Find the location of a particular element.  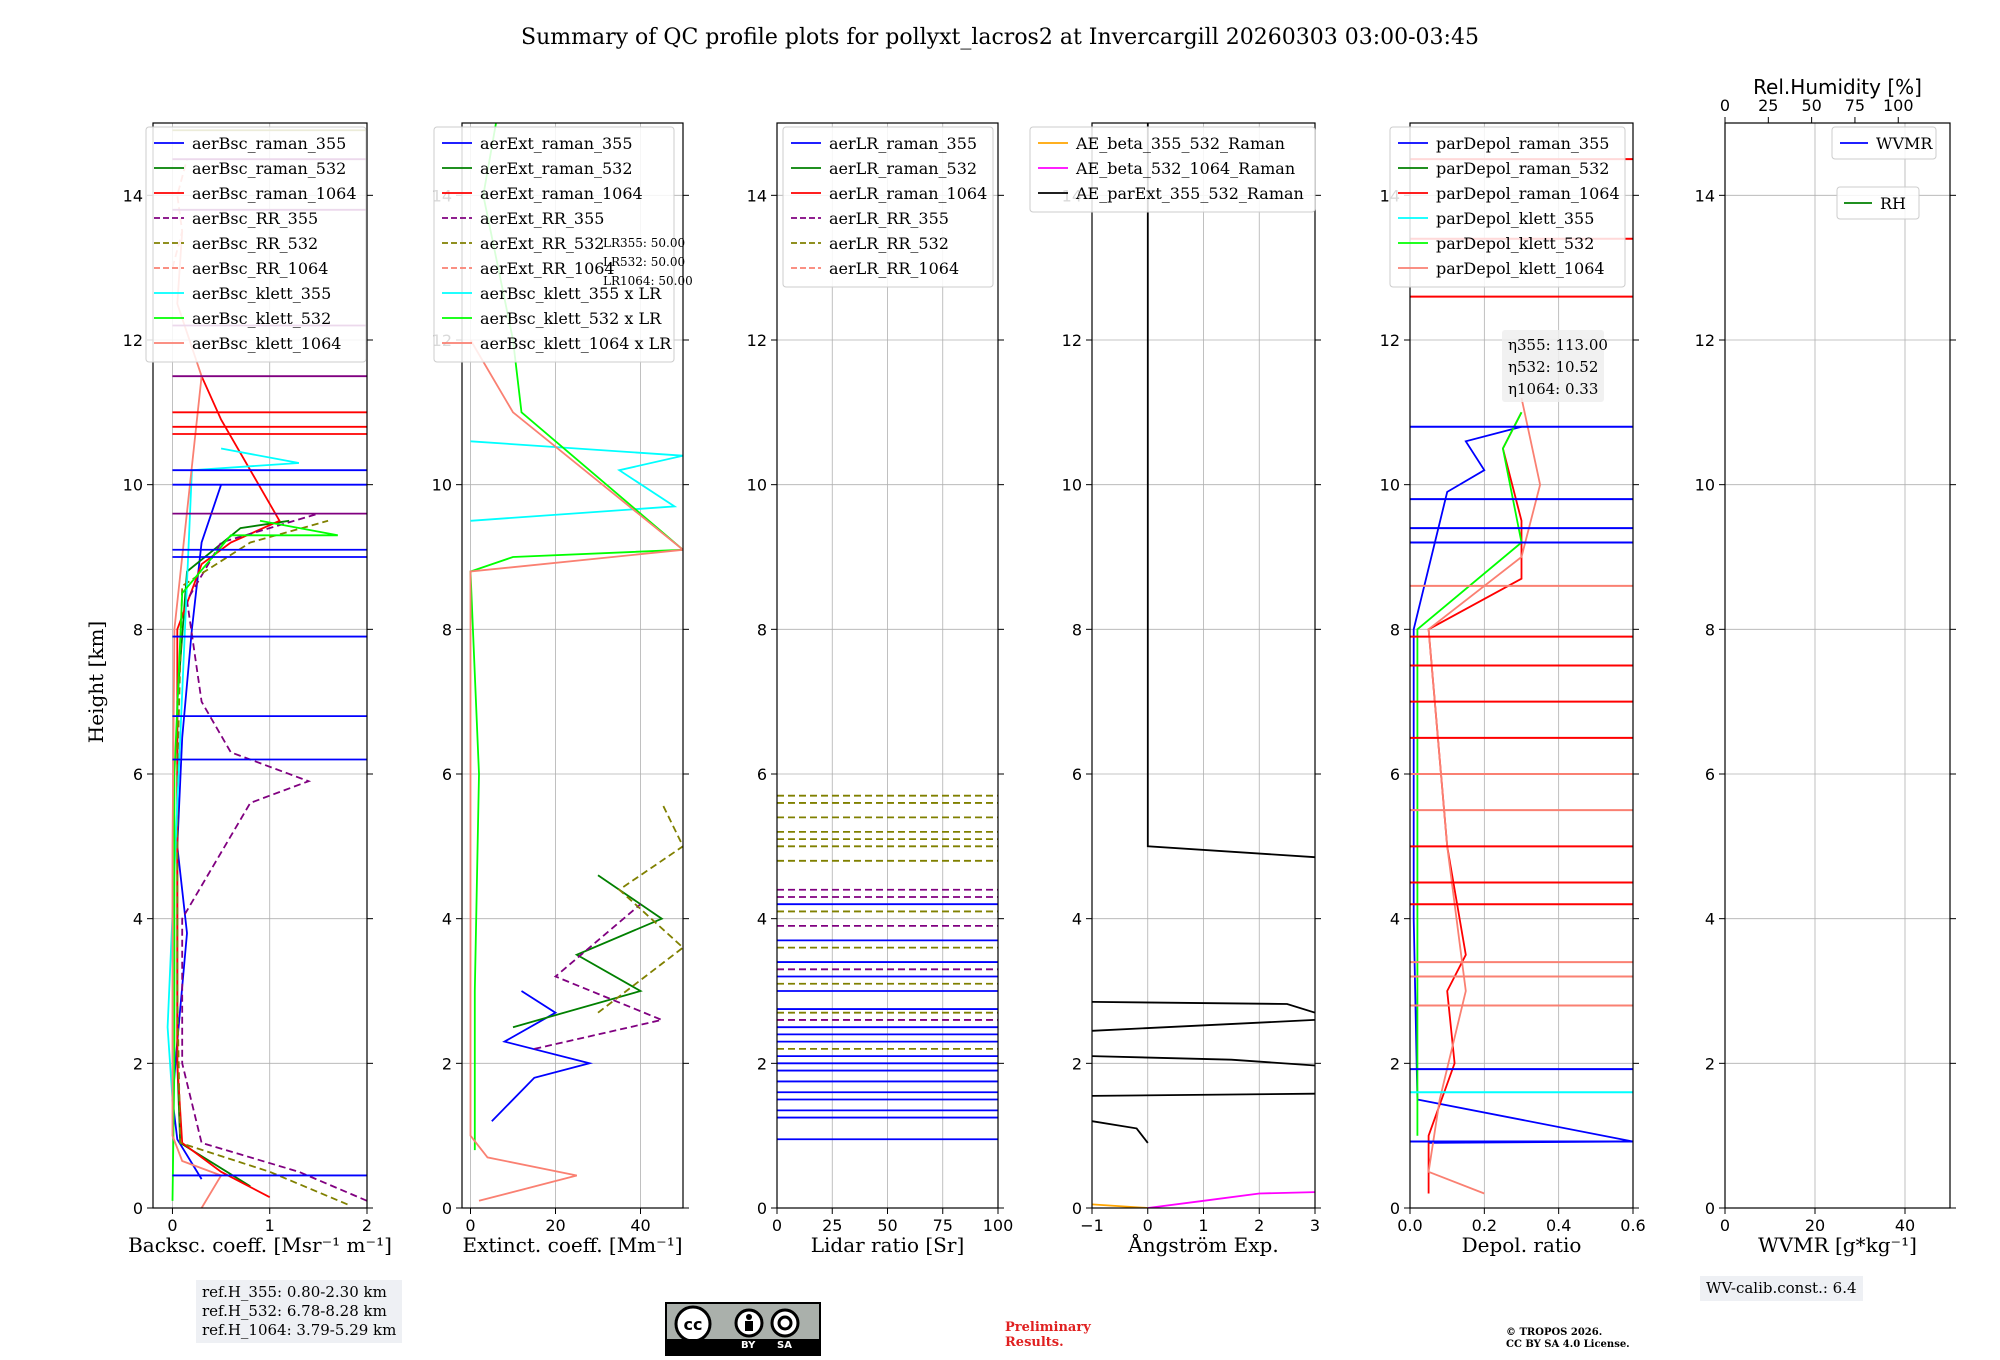

lidar-ratio-label: LR355: 50.00 is located at coordinates (644, 243).